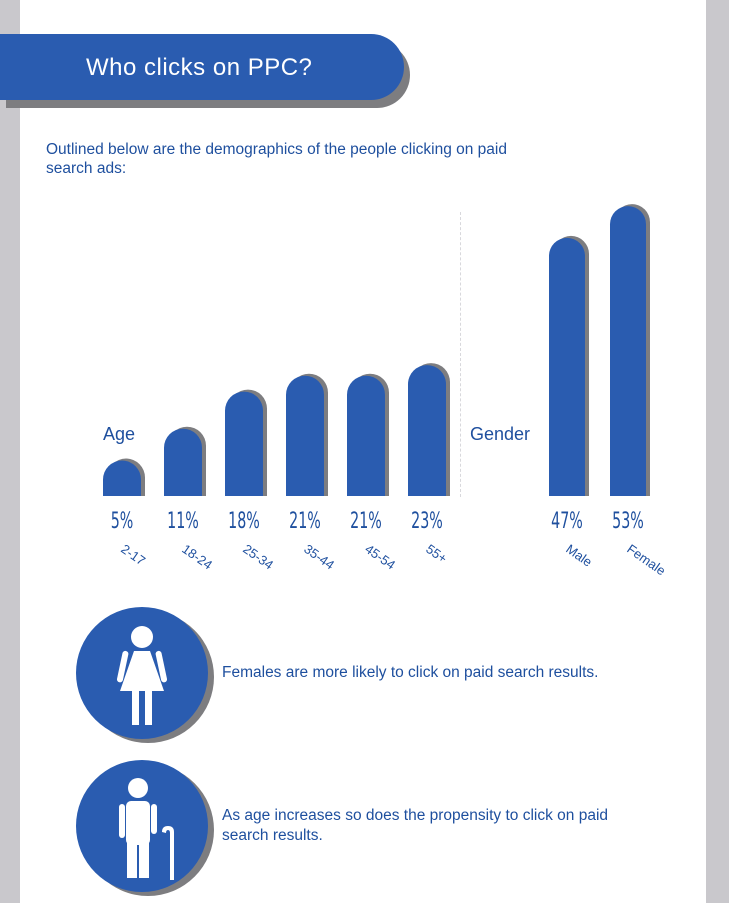 This screenshot has height=903, width=729. What do you see at coordinates (258, 556) in the screenshot?
I see `age-category-label: 25-34` at bounding box center [258, 556].